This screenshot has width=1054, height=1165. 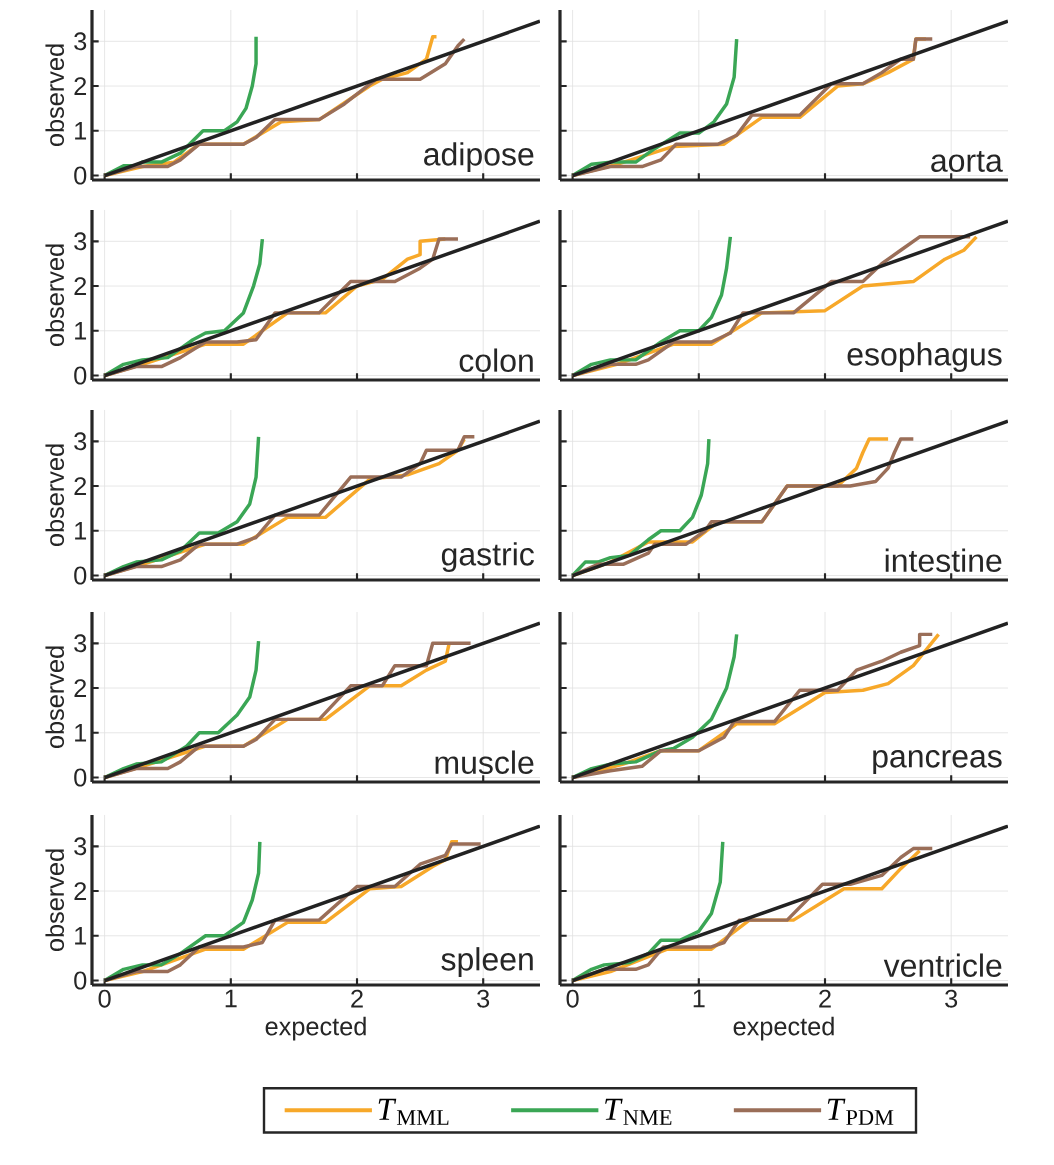 What do you see at coordinates (413, 1111) in the screenshot?
I see `legend-label: T$_{MML}$` at bounding box center [413, 1111].